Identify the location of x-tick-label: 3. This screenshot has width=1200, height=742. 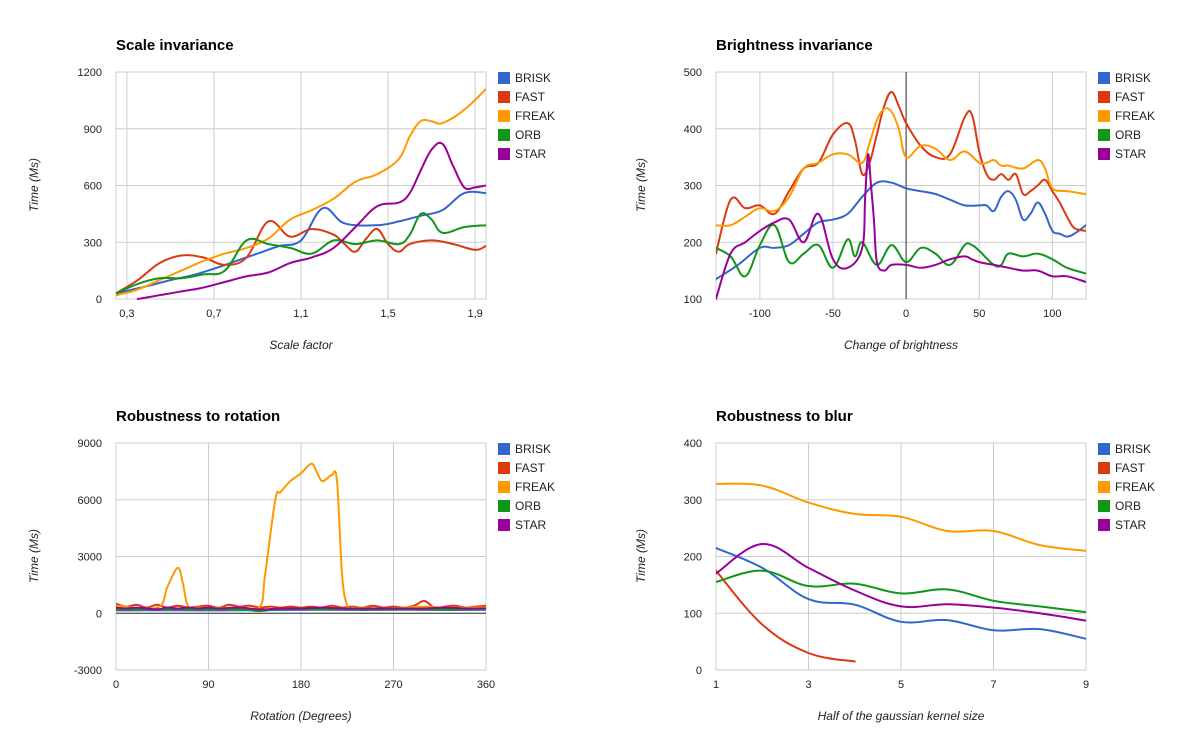
(808, 685).